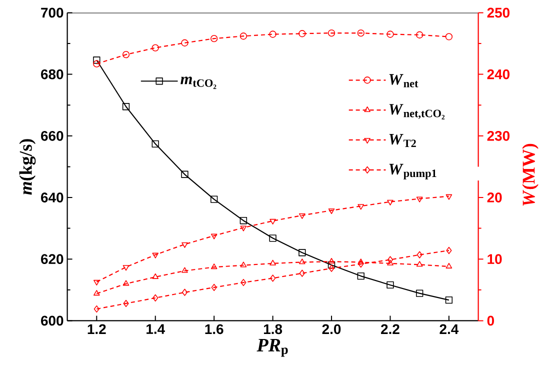  What do you see at coordinates (412, 172) in the screenshot?
I see `legend-label: W$_{pump1}$` at bounding box center [412, 172].